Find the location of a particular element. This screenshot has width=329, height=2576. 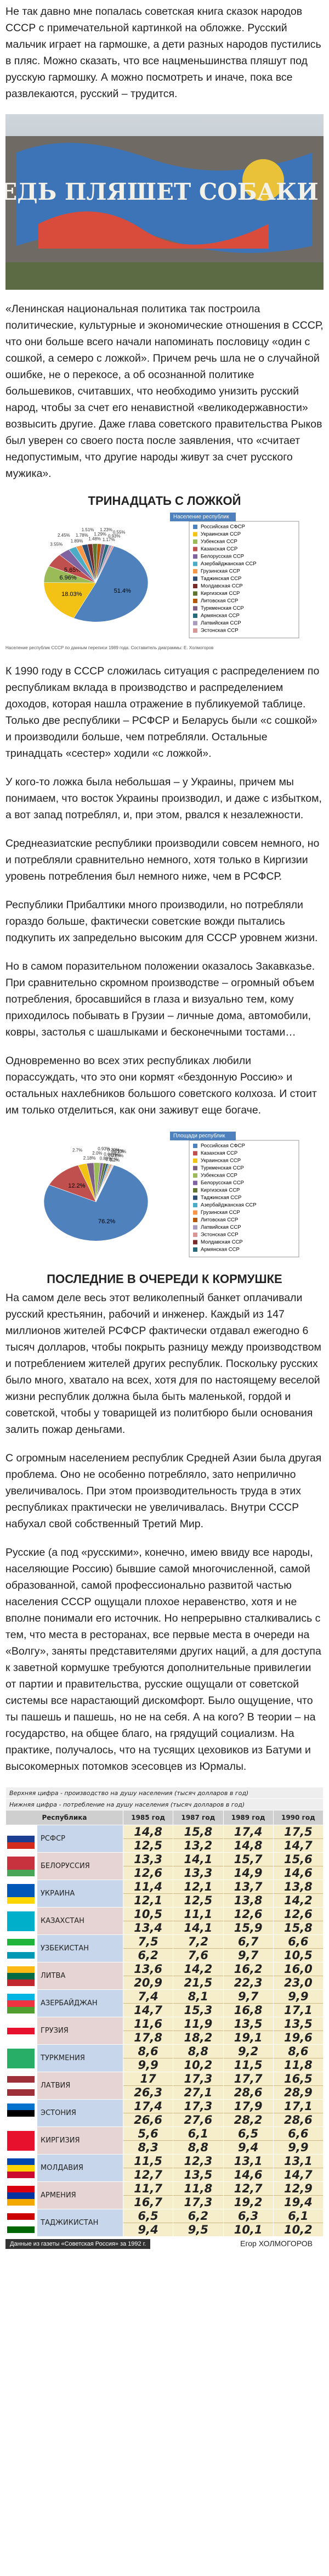

production-value: 11,8 is located at coordinates (198, 2188).